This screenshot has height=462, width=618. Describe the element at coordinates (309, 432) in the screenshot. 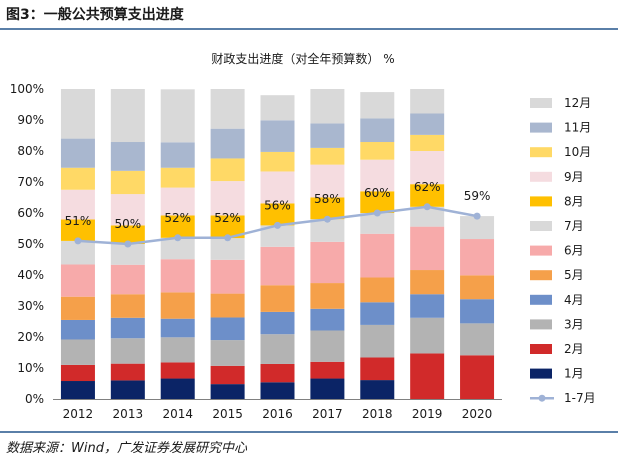

I see `bottom-rule` at that location.